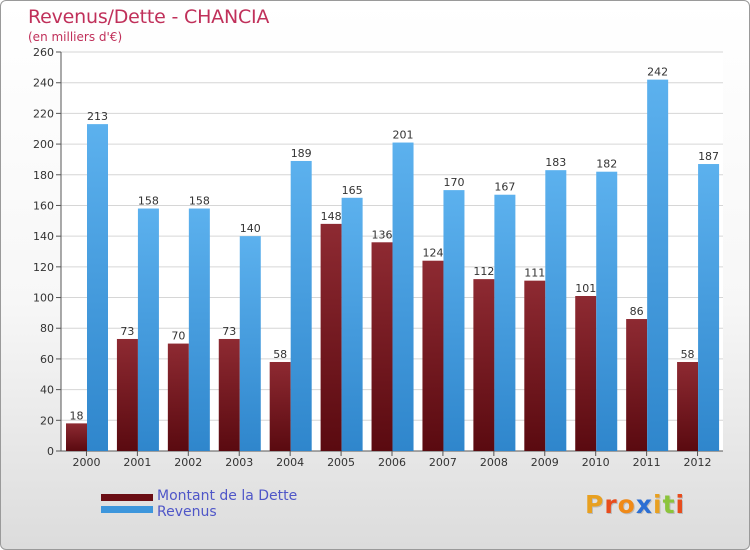 The height and width of the screenshot is (550, 750). What do you see at coordinates (483, 271) in the screenshot?
I see `data-label-debt: 112` at bounding box center [483, 271].